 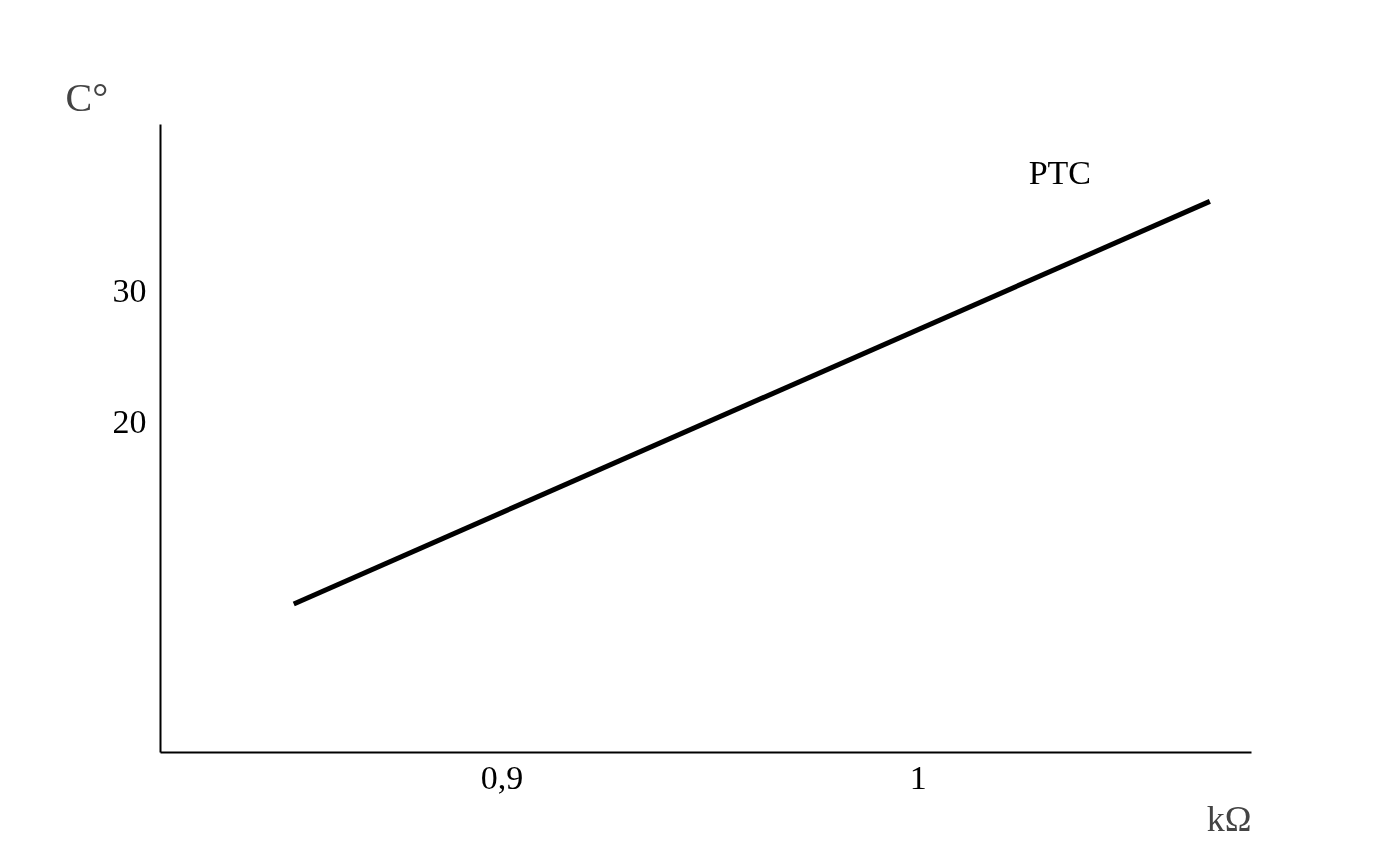 I want to click on y-tick-label: 30, so click(x=129, y=291).